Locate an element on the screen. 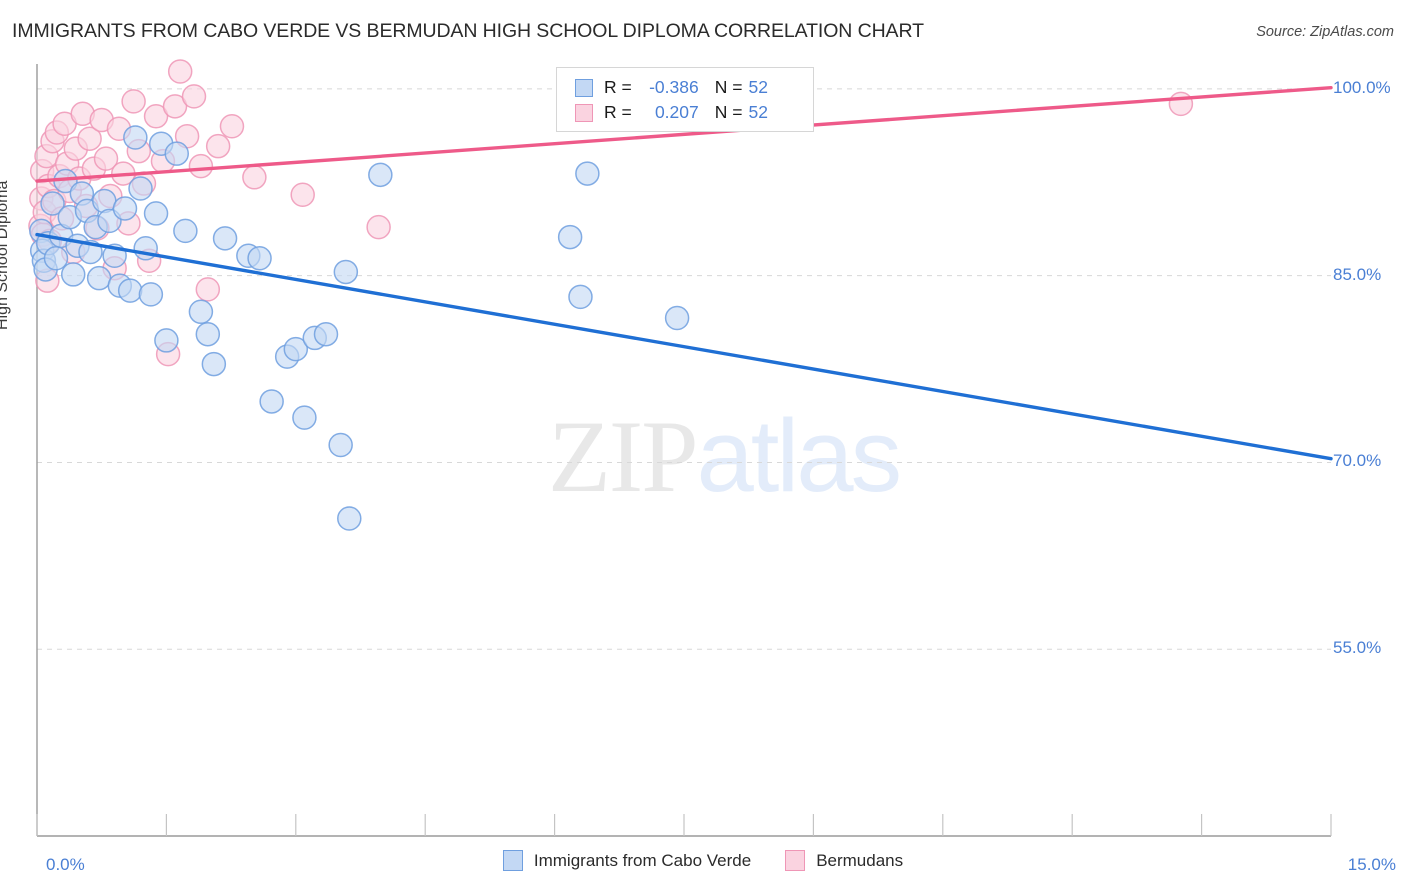  stats-swatch-pink is located at coordinates (584, 112).